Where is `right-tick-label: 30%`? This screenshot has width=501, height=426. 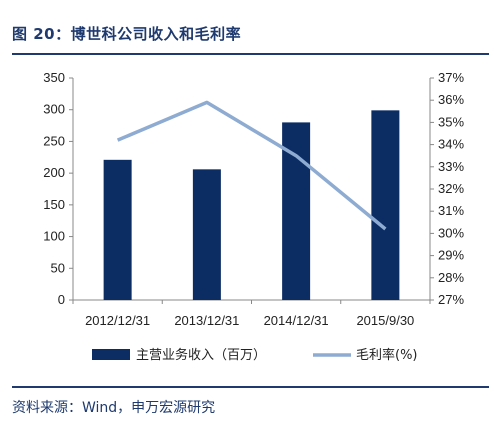
right-tick-label: 30% is located at coordinates (451, 232).